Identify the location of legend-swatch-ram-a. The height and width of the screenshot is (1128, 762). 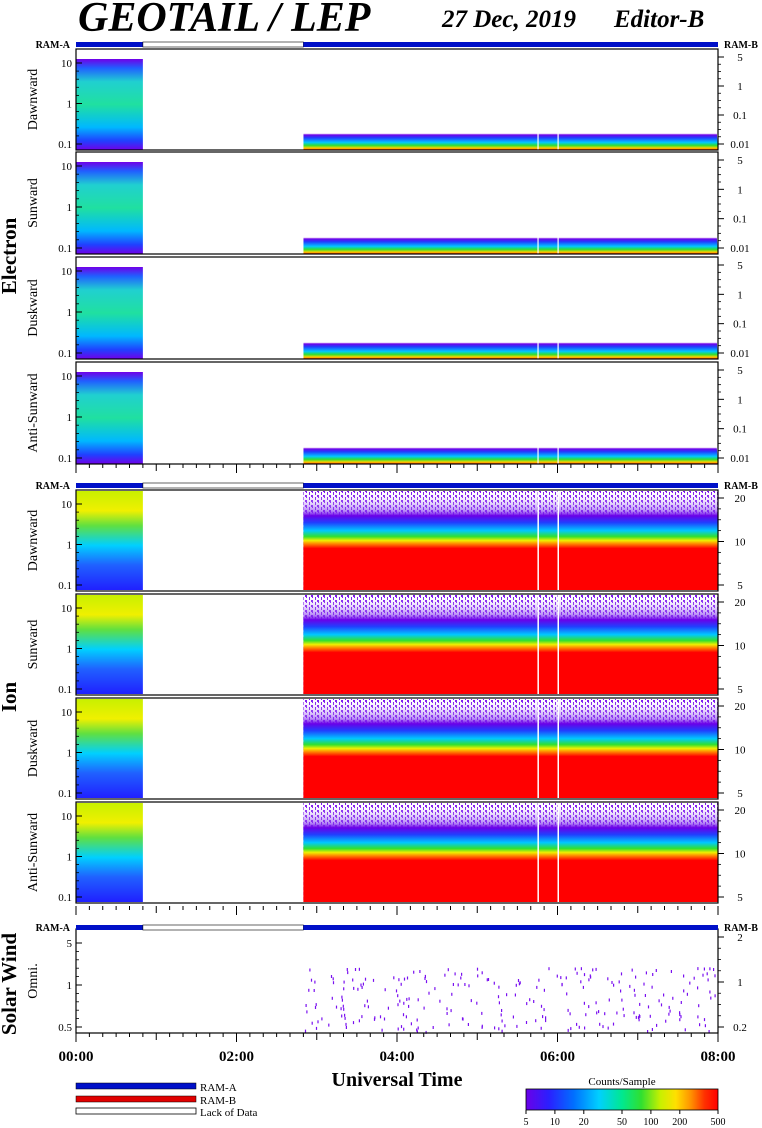
(136, 1086).